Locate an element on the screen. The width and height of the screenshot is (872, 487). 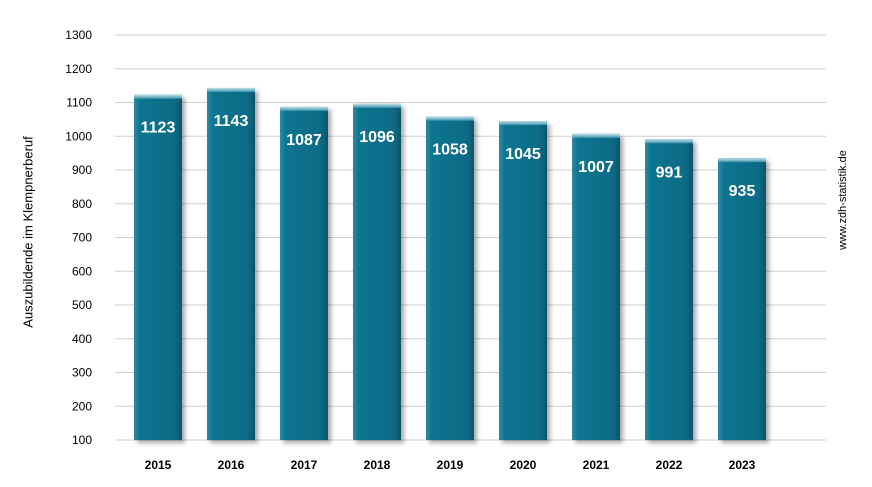
x-tick-label: 2018 is located at coordinates (377, 465).